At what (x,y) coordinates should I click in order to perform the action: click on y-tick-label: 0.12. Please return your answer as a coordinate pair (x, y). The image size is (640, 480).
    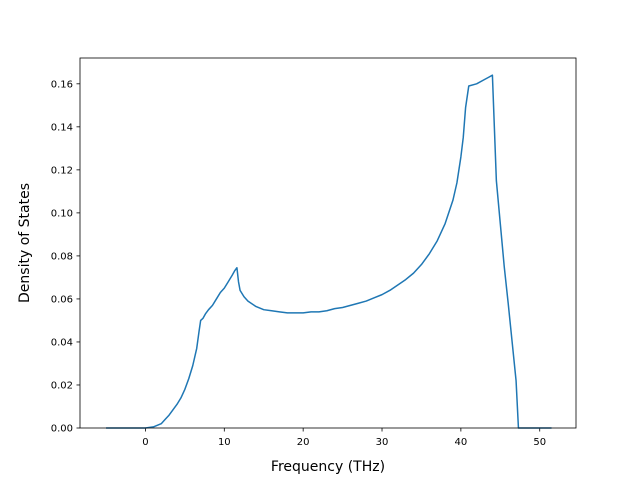
    Looking at the image, I should click on (62, 170).